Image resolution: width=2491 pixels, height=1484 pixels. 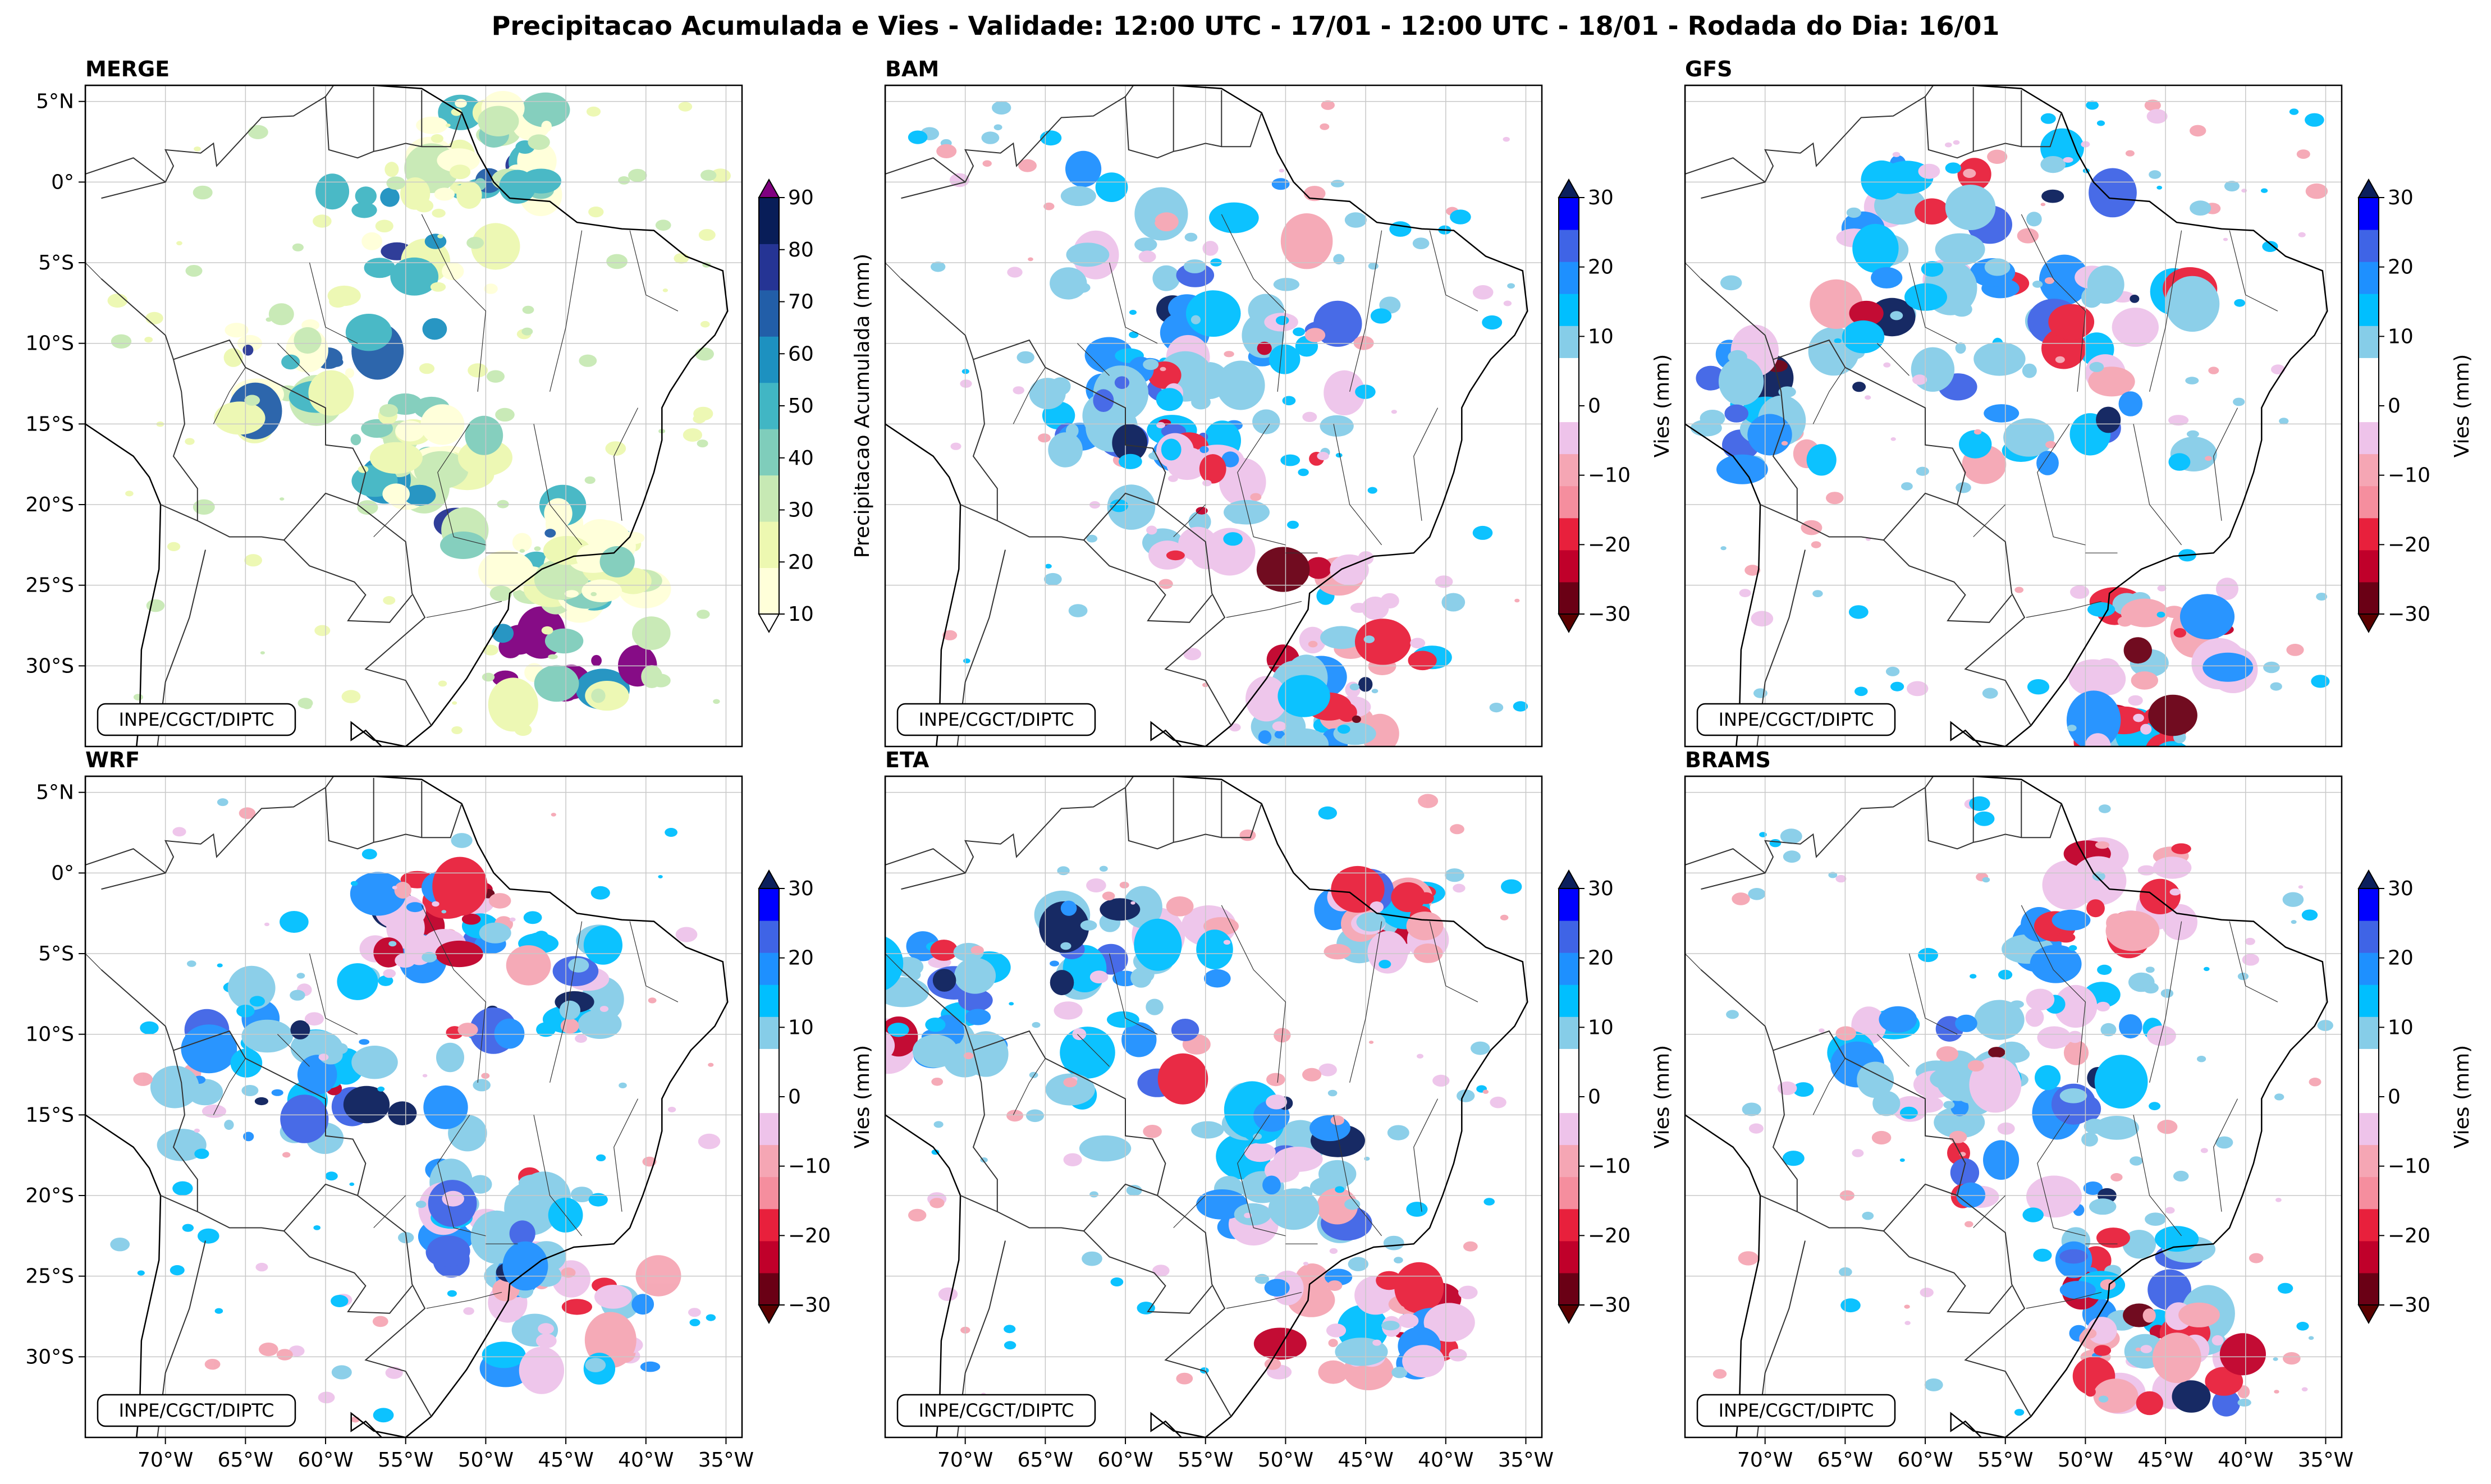 What do you see at coordinates (912, 69) in the screenshot?
I see `panel-title: BAM` at bounding box center [912, 69].